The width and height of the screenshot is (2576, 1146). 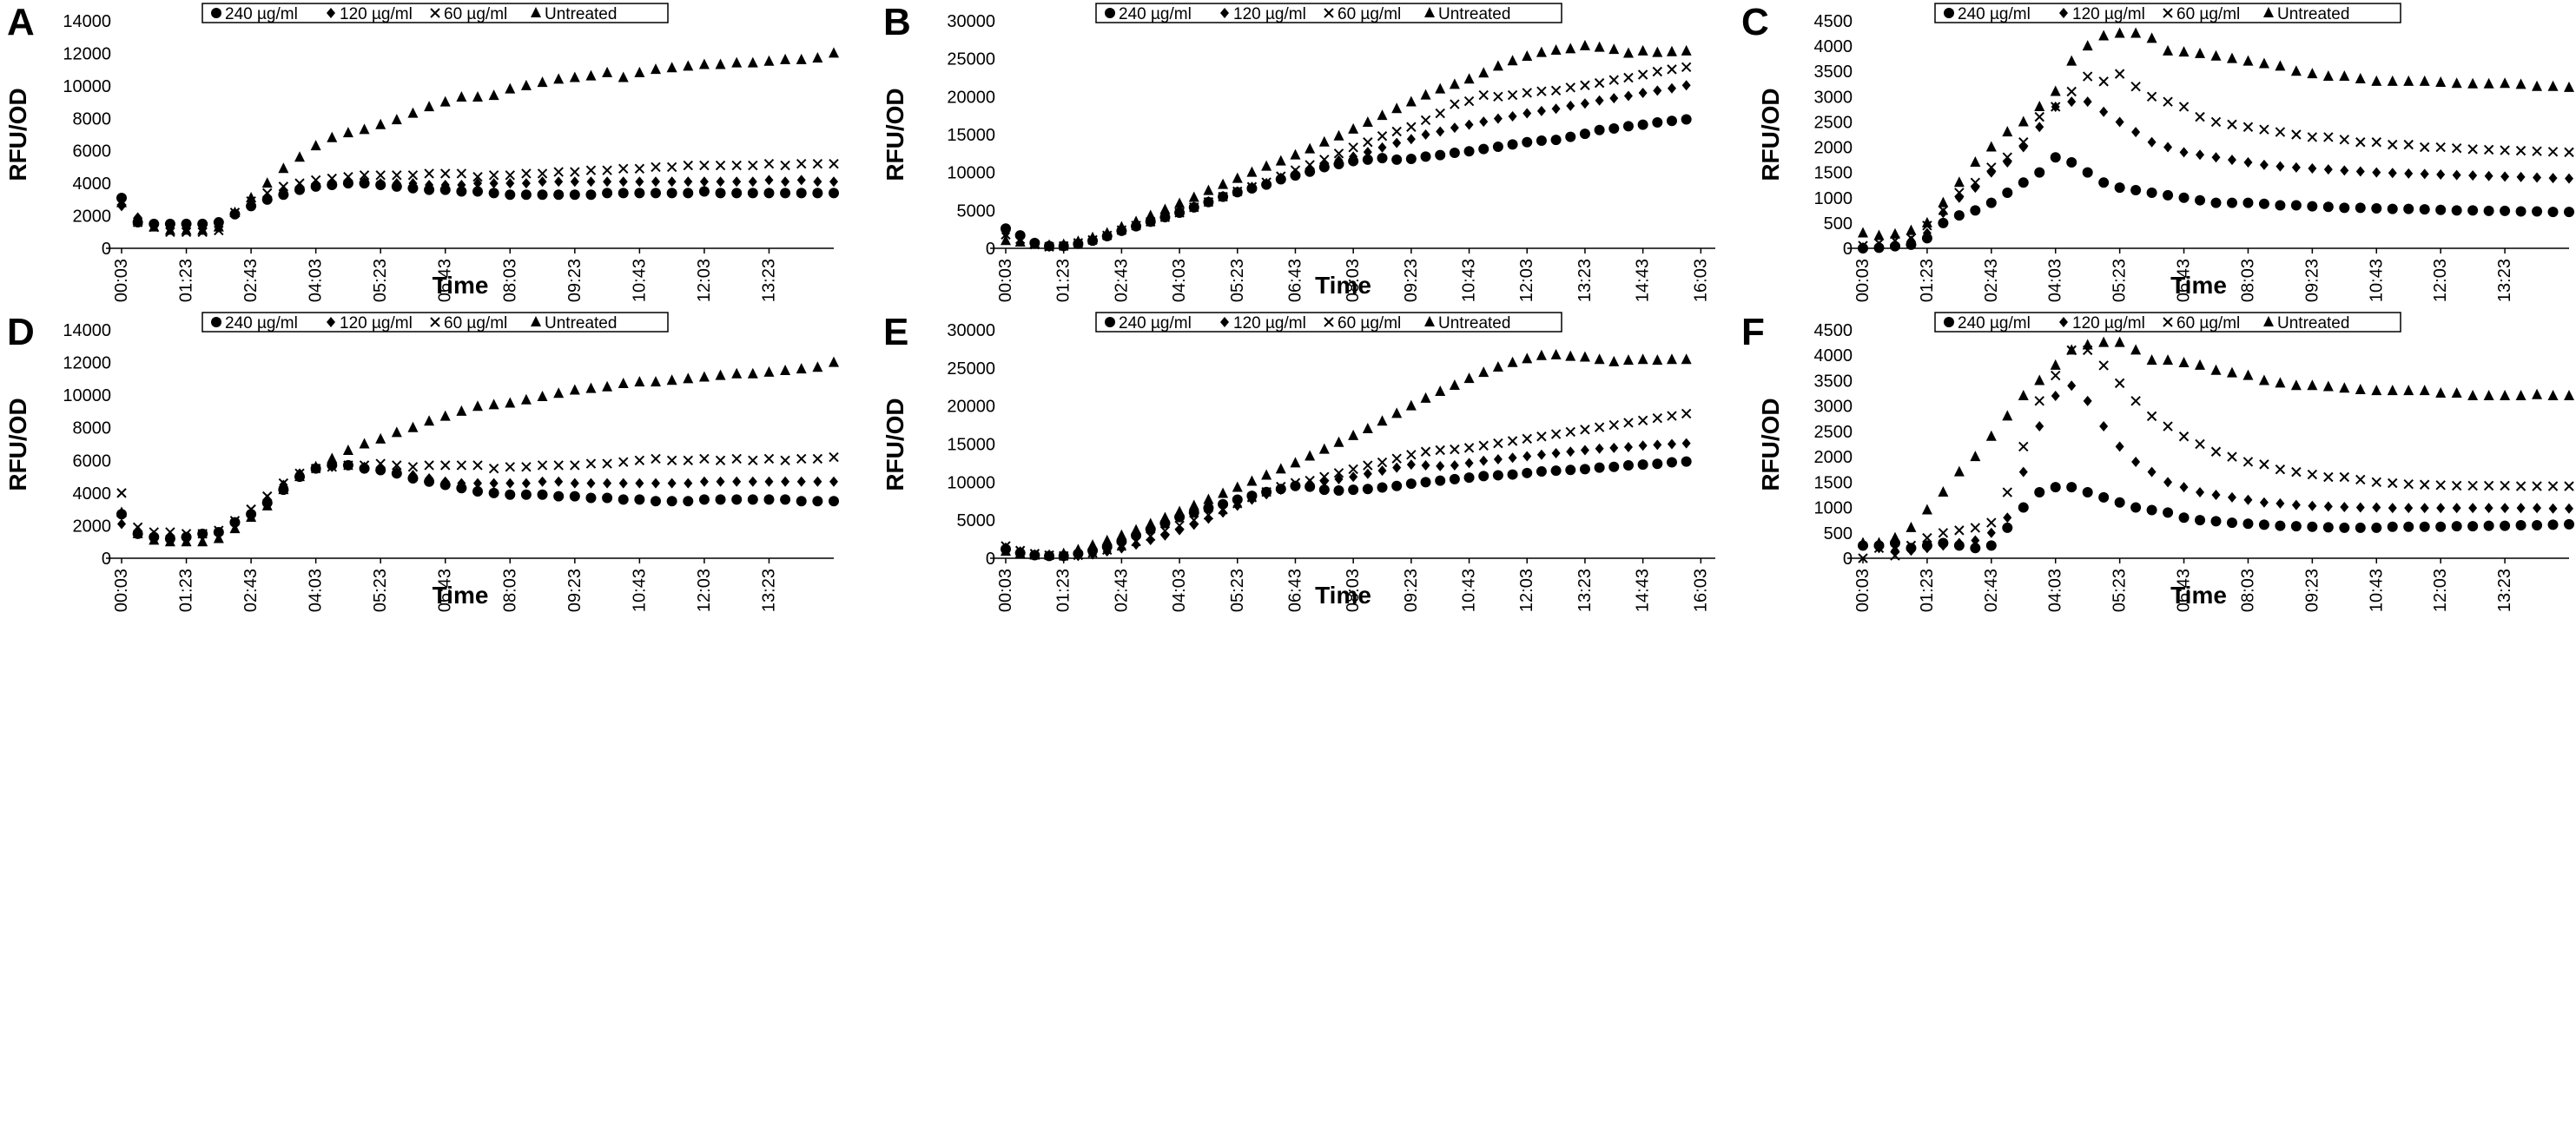 I want to click on legend-label: 60 µg/ml, so click(x=475, y=14).